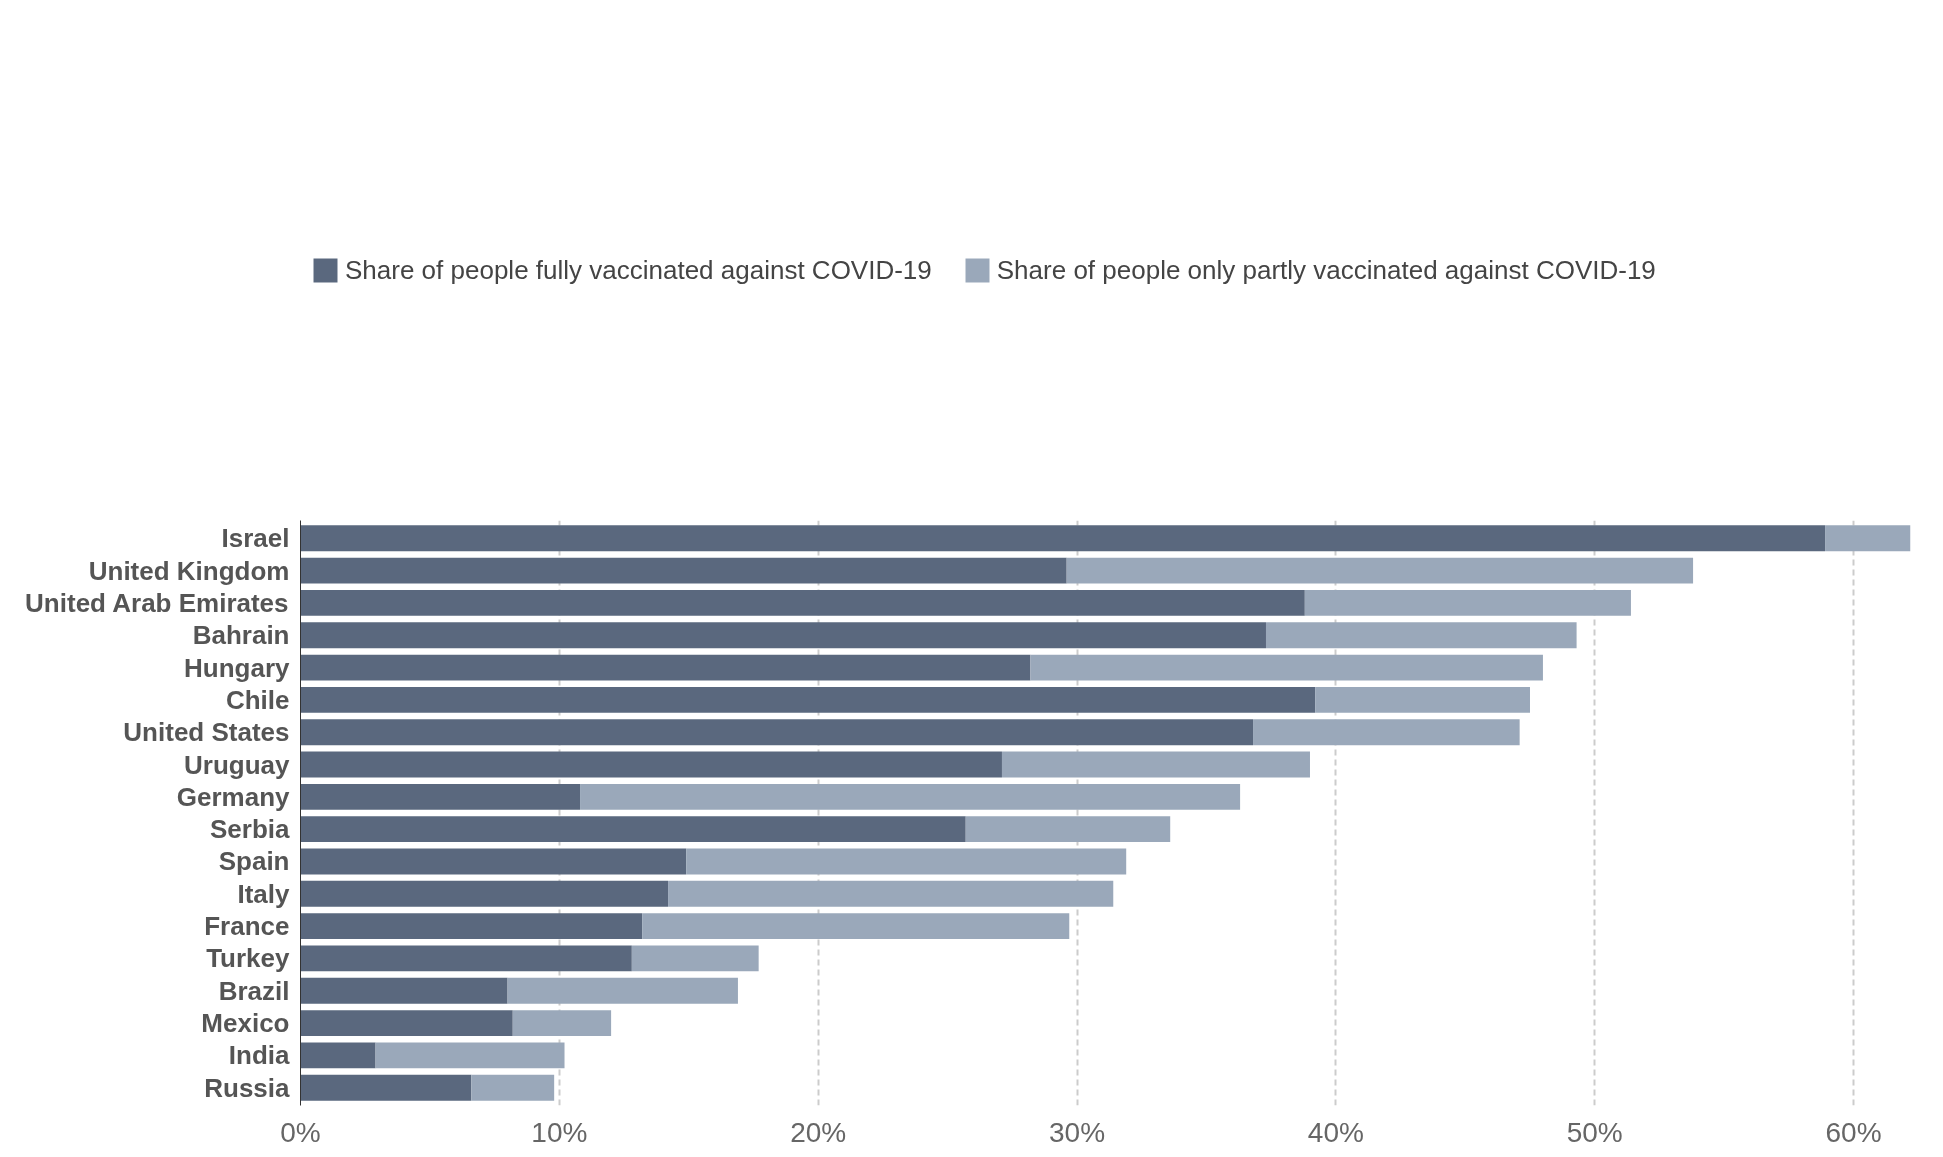  Describe the element at coordinates (1853, 1132) in the screenshot. I see `x-tick-label: 60%` at that location.